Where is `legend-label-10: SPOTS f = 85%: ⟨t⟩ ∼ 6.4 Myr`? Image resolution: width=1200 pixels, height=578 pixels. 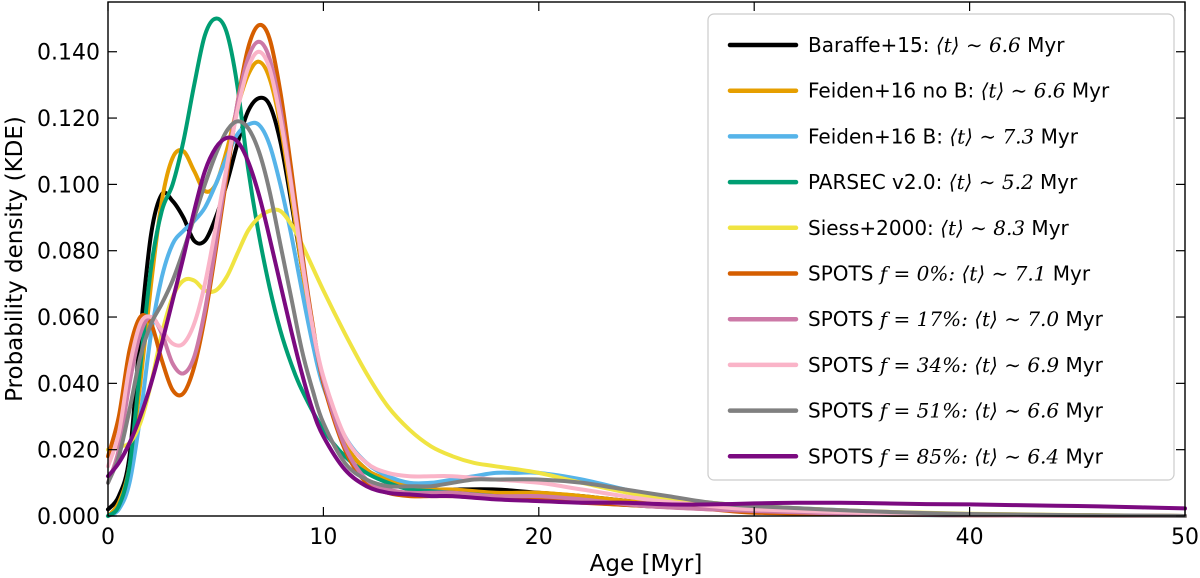 legend-label-10: SPOTS f = 85%: ⟨t⟩ ∼ 6.4 Myr is located at coordinates (956, 456).